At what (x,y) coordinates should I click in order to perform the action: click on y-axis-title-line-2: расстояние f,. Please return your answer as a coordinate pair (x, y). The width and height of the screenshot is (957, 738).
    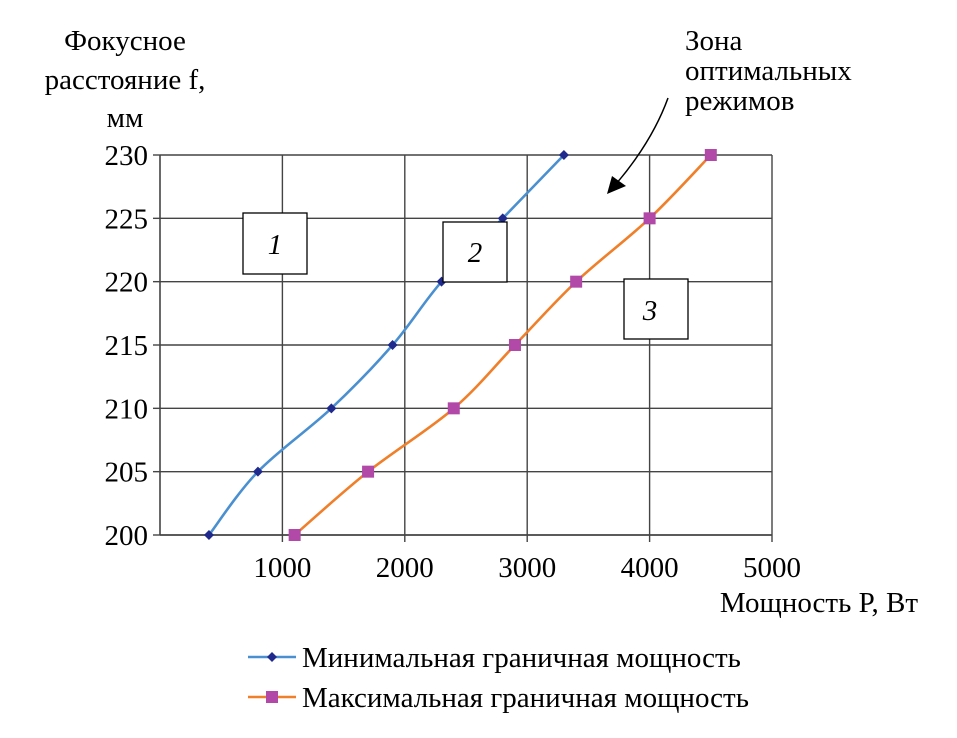
    Looking at the image, I should click on (125, 80).